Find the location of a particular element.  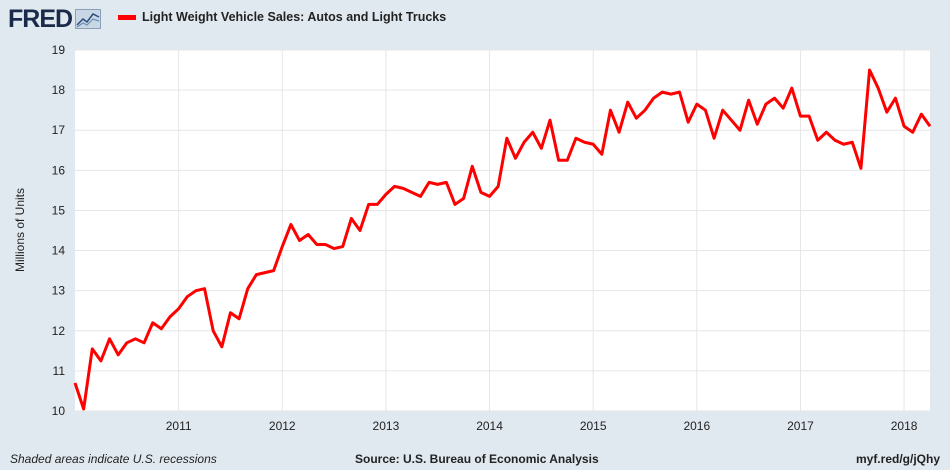

x-tick-label: 2012 is located at coordinates (282, 426).